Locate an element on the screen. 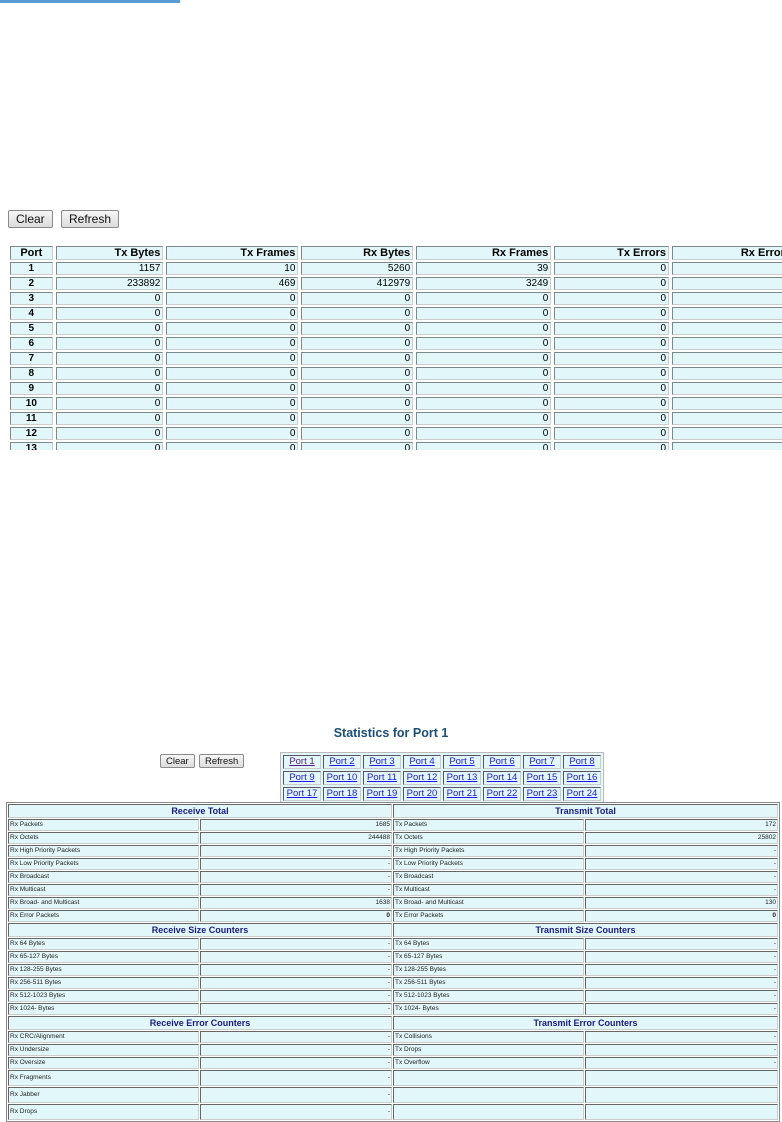 The height and width of the screenshot is (1122, 782). stat-row: Rx Packets 1685 Tx Packets 172 is located at coordinates (393, 825).